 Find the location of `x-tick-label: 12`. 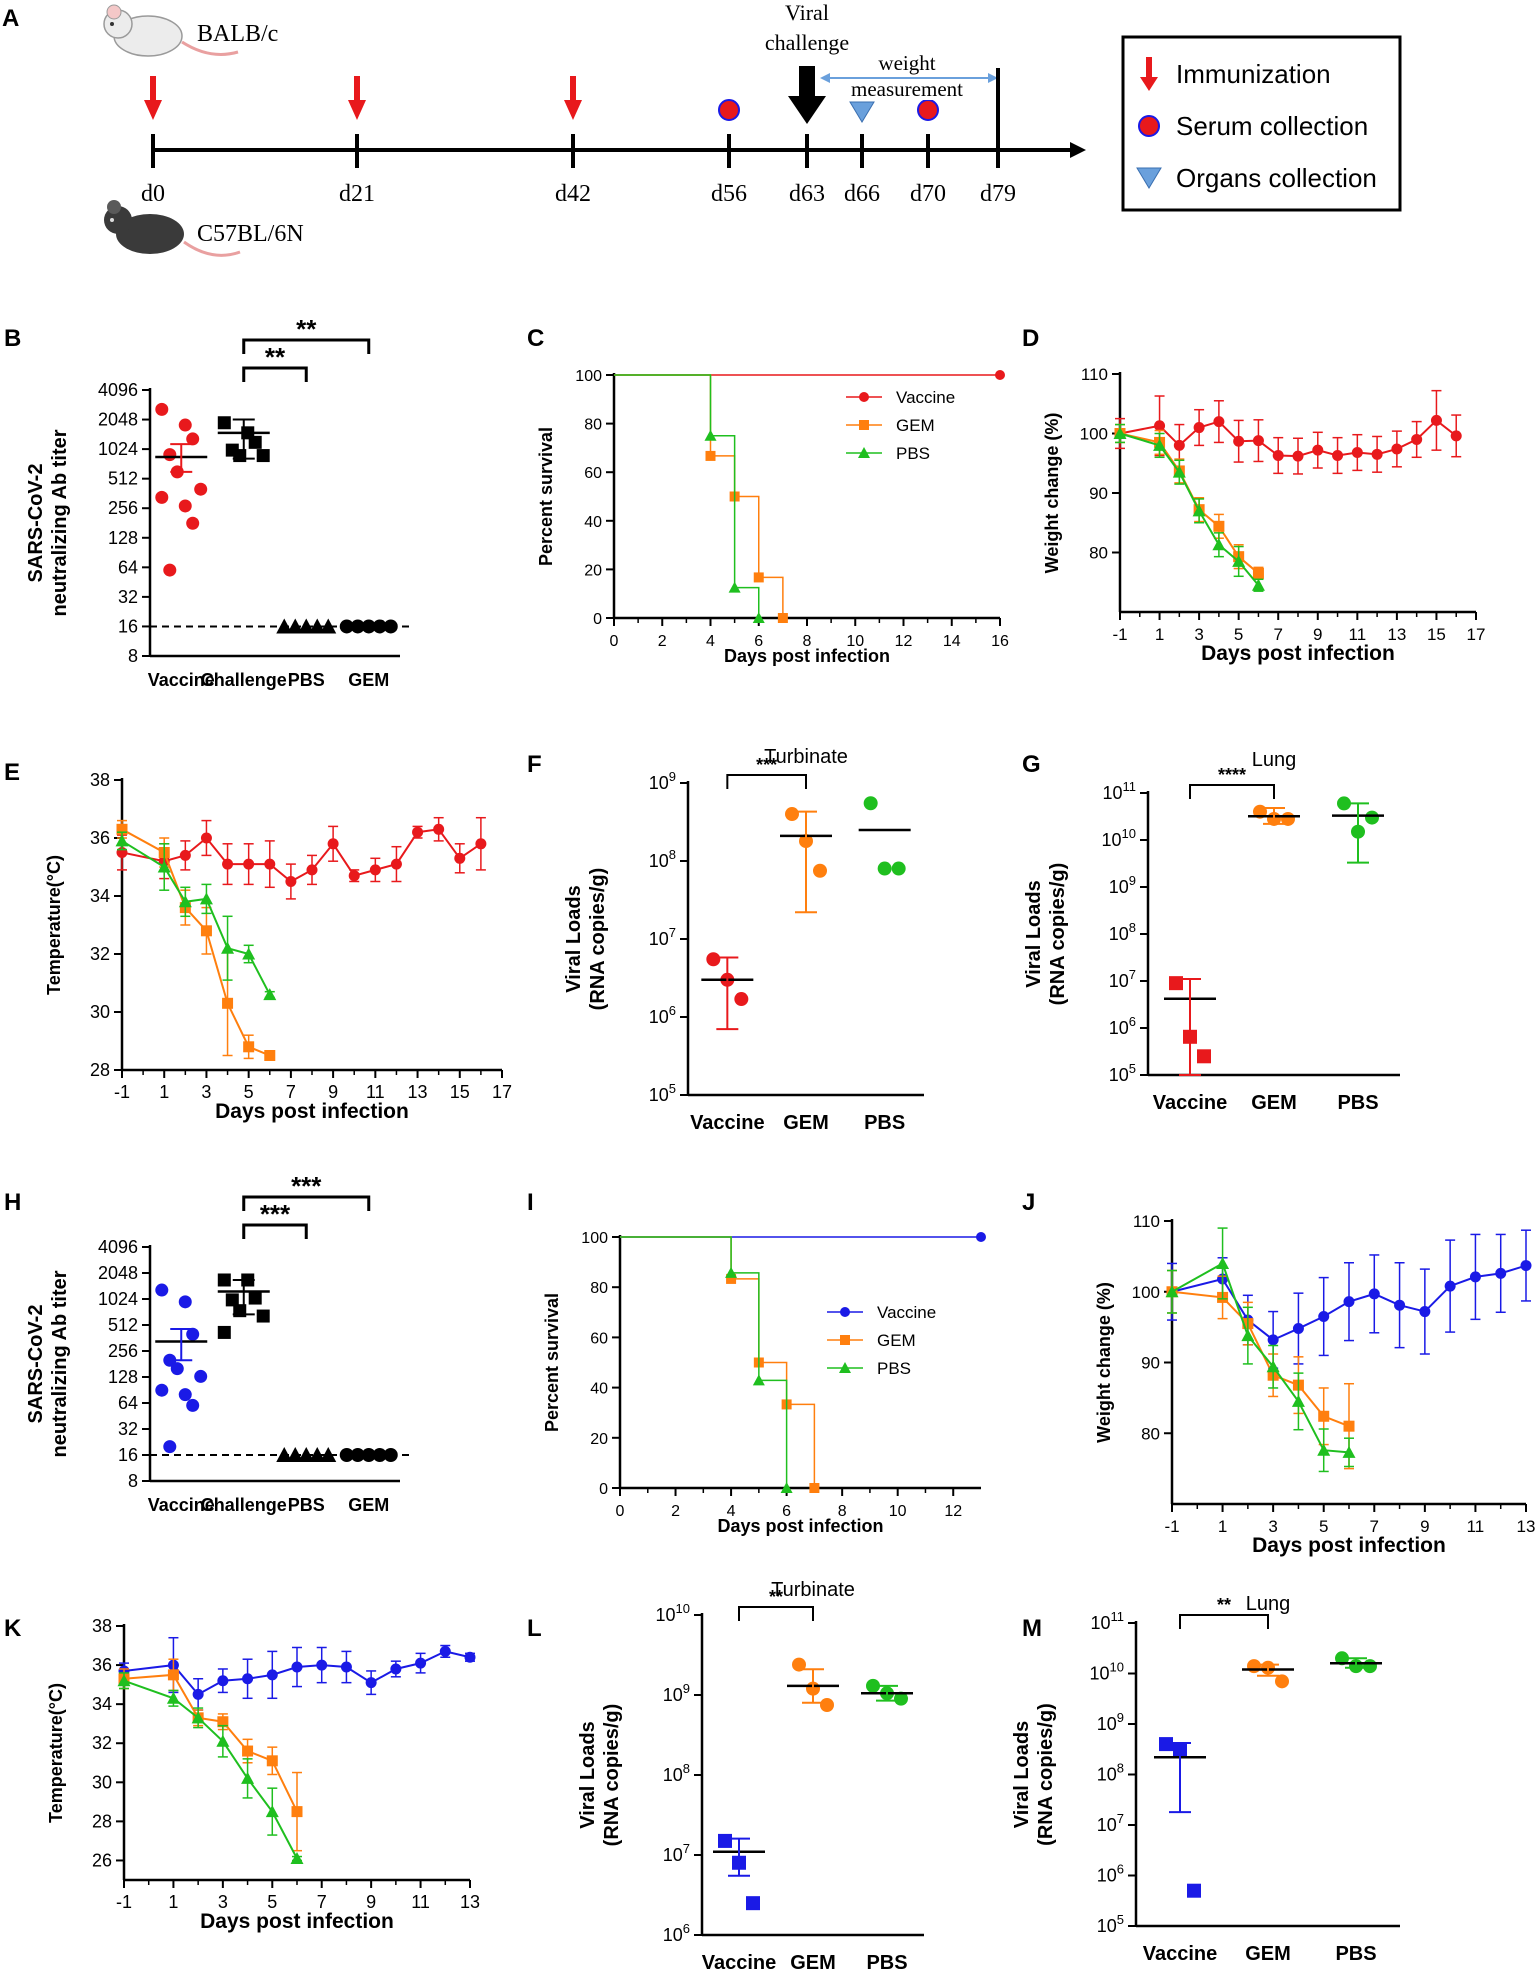

x-tick-label: 12 is located at coordinates (904, 641).